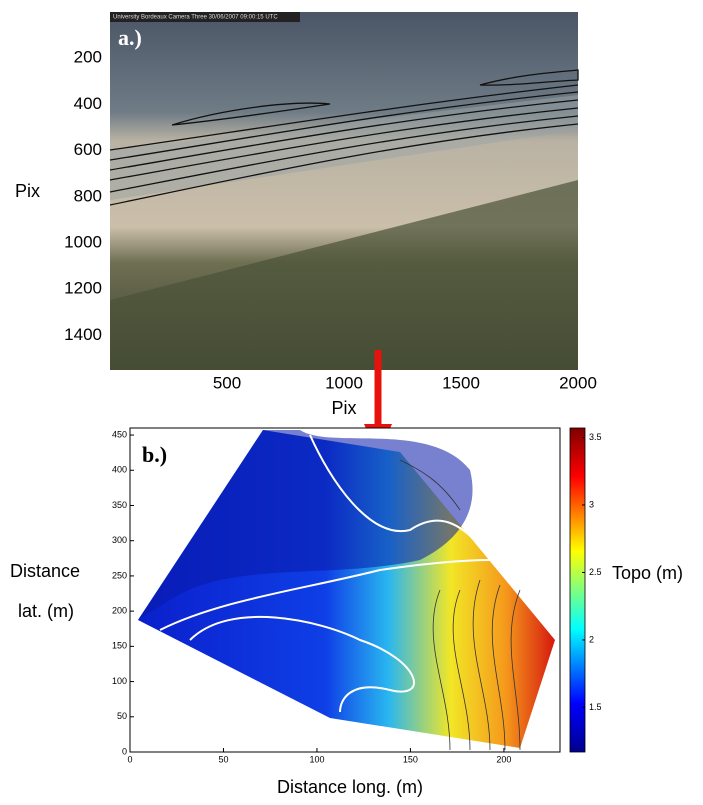 This screenshot has height=805, width=703. What do you see at coordinates (154, 454) in the screenshot?
I see `panel-label: b.)` at bounding box center [154, 454].